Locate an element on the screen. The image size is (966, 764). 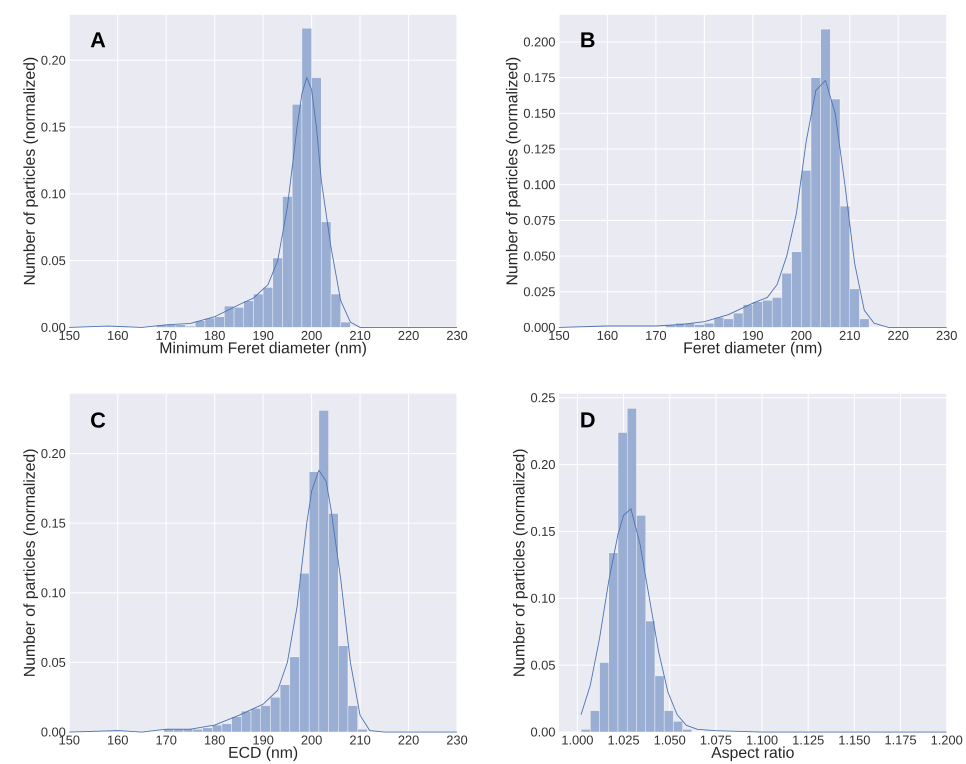
x-tick-label: 1.125 is located at coordinates (808, 739).